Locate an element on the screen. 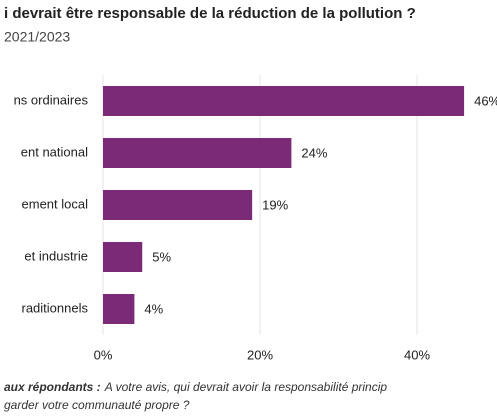 The image size is (497, 418). footnote-line: garder votre communauté propre ? is located at coordinates (97, 405).